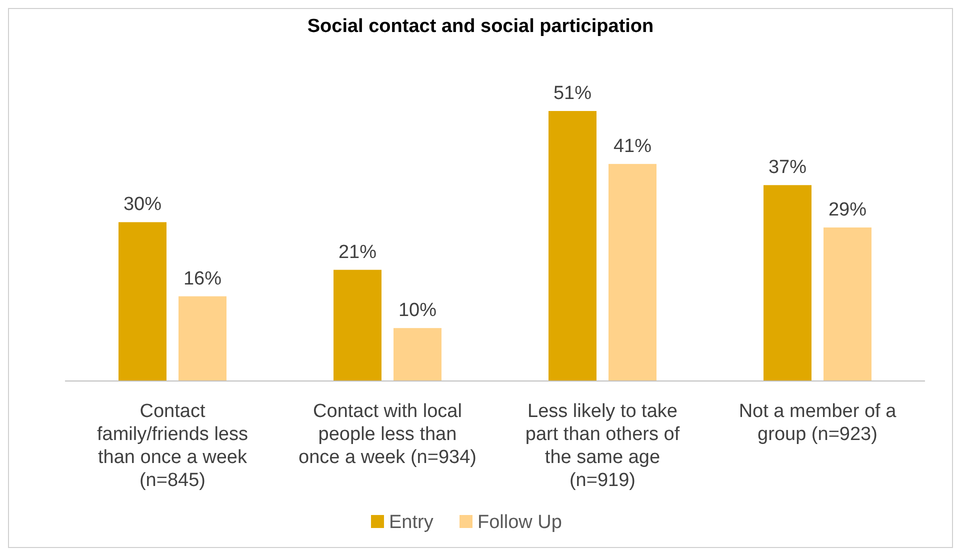 The image size is (961, 555). I want to click on data-label: 10%, so click(417, 311).